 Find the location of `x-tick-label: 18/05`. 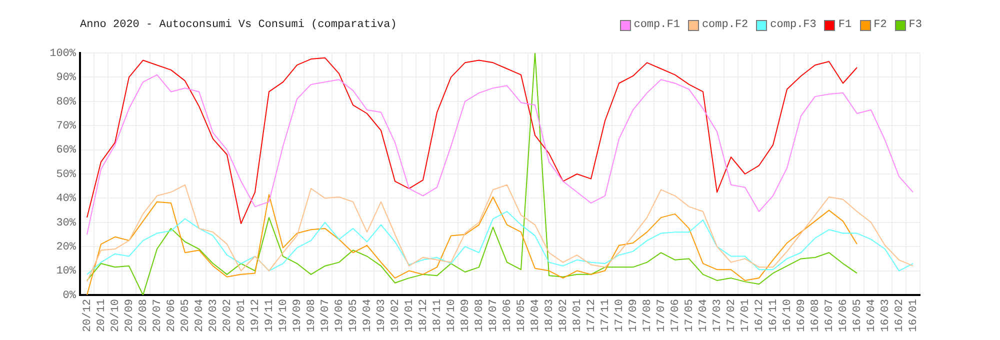

x-tick-label: 18/05 is located at coordinates (522, 315).